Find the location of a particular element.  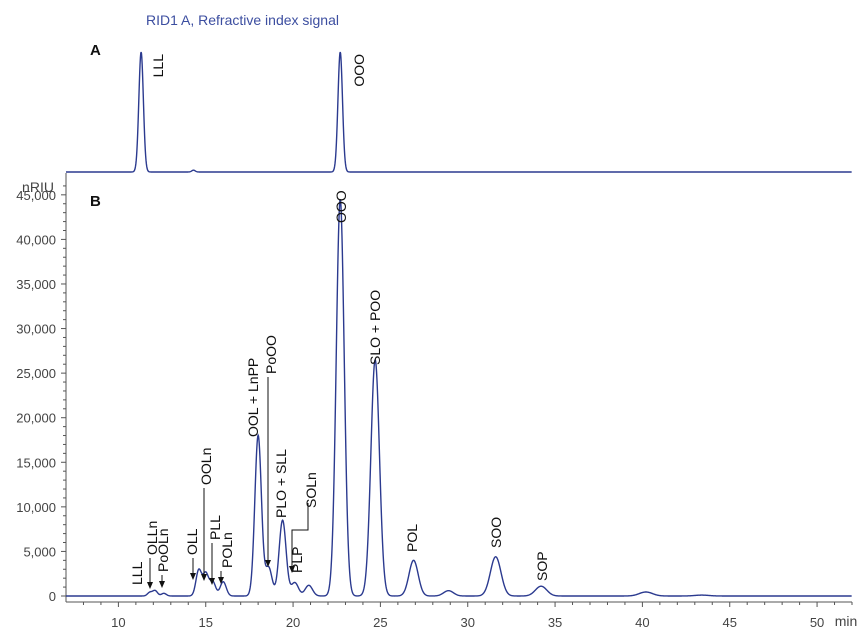

y-tick-label-2: 10,000 is located at coordinates (36, 507).